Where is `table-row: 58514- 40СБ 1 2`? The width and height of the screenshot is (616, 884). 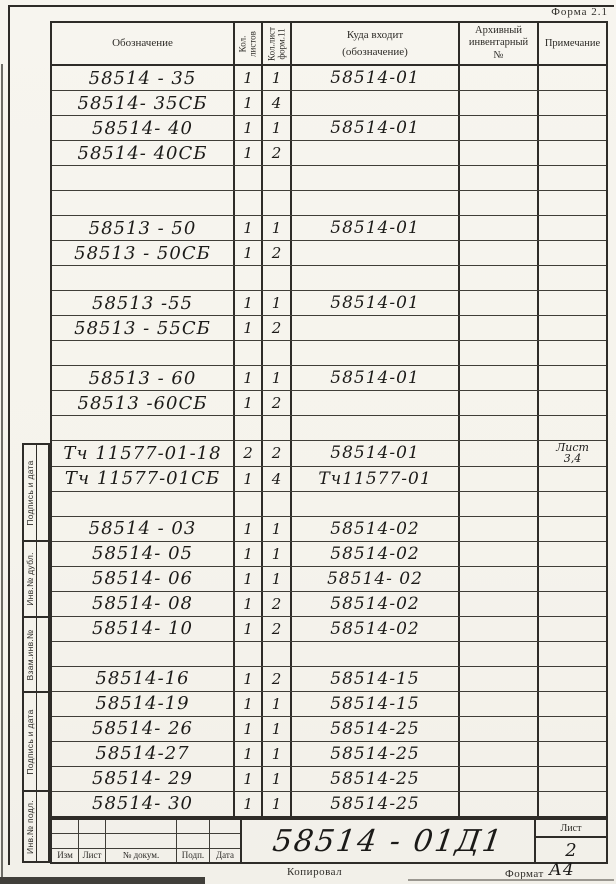
table-row: 58514- 40СБ 1 2 is located at coordinates (329, 153).